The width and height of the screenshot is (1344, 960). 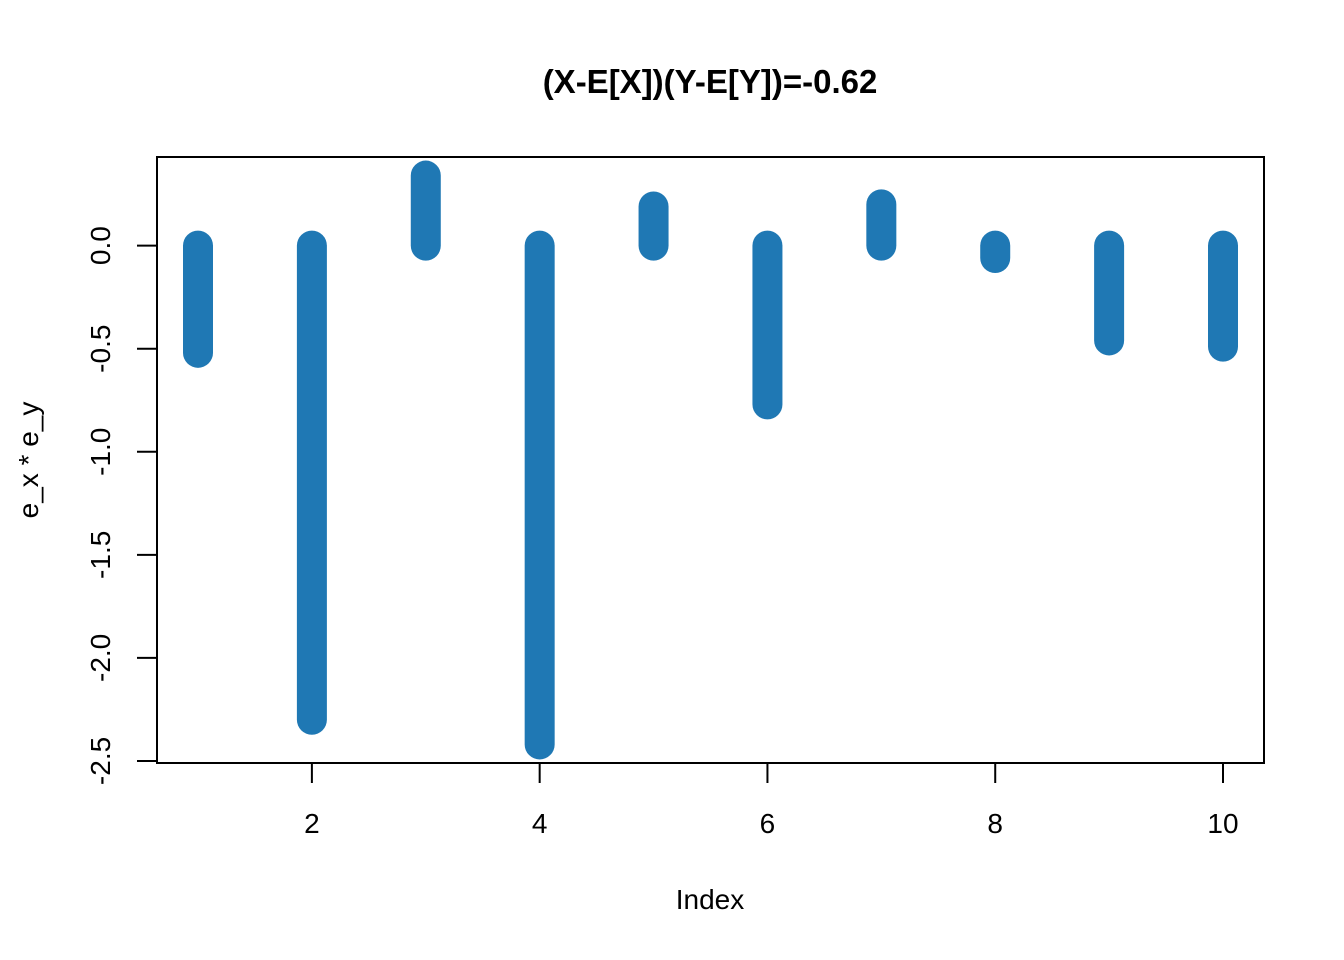 What do you see at coordinates (312, 823) in the screenshot?
I see `x-tick-label: 2` at bounding box center [312, 823].